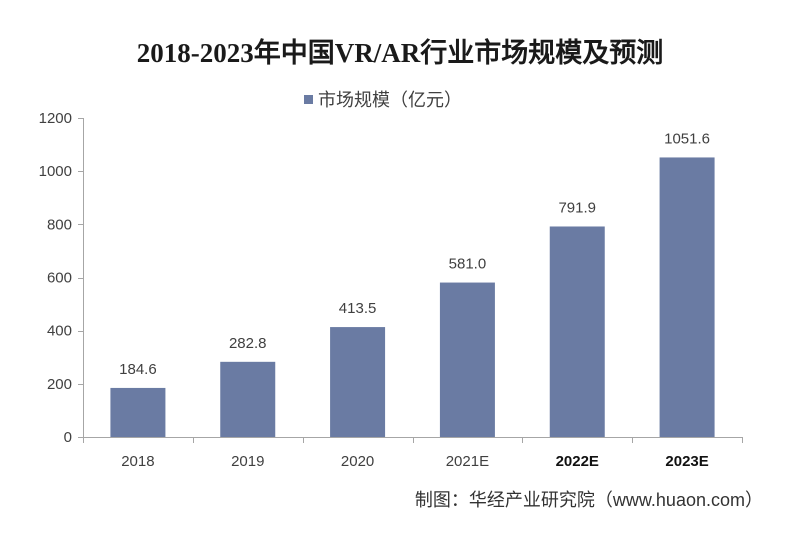  I want to click on x-tick-label-2021E: 2021E, so click(467, 461).